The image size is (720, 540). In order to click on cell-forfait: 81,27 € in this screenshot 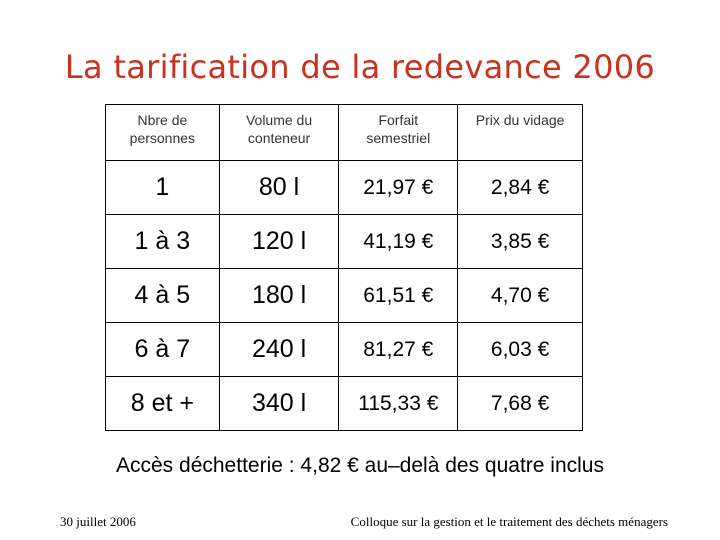, I will do `click(398, 349)`.